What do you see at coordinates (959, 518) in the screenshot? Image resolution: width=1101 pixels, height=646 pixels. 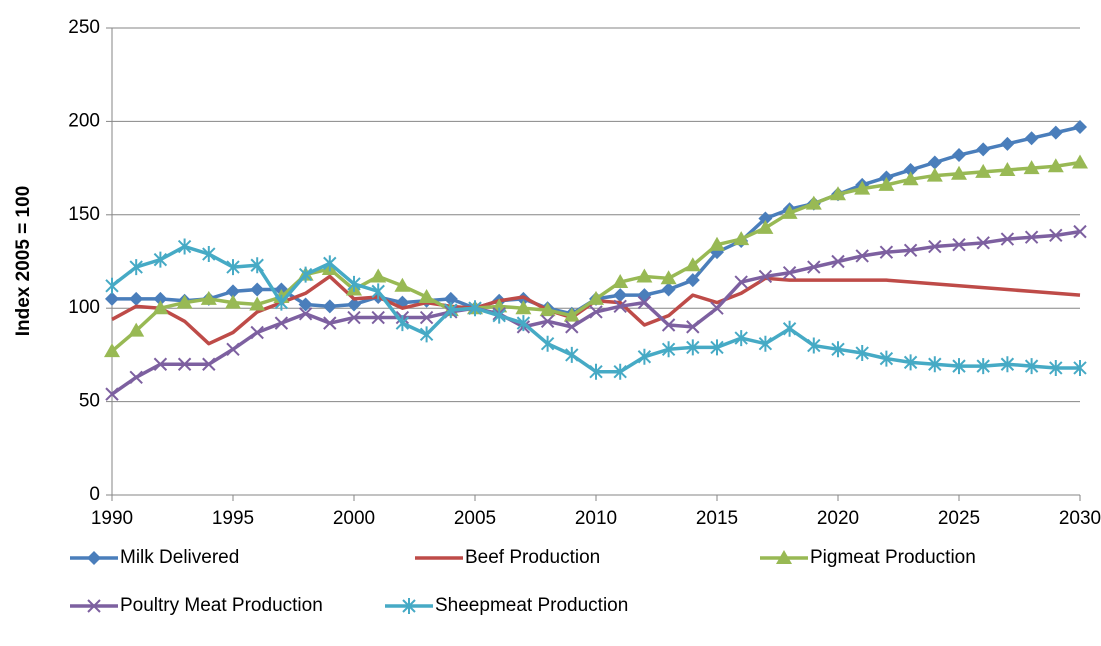 I see `x-tick-label: 2025` at bounding box center [959, 518].